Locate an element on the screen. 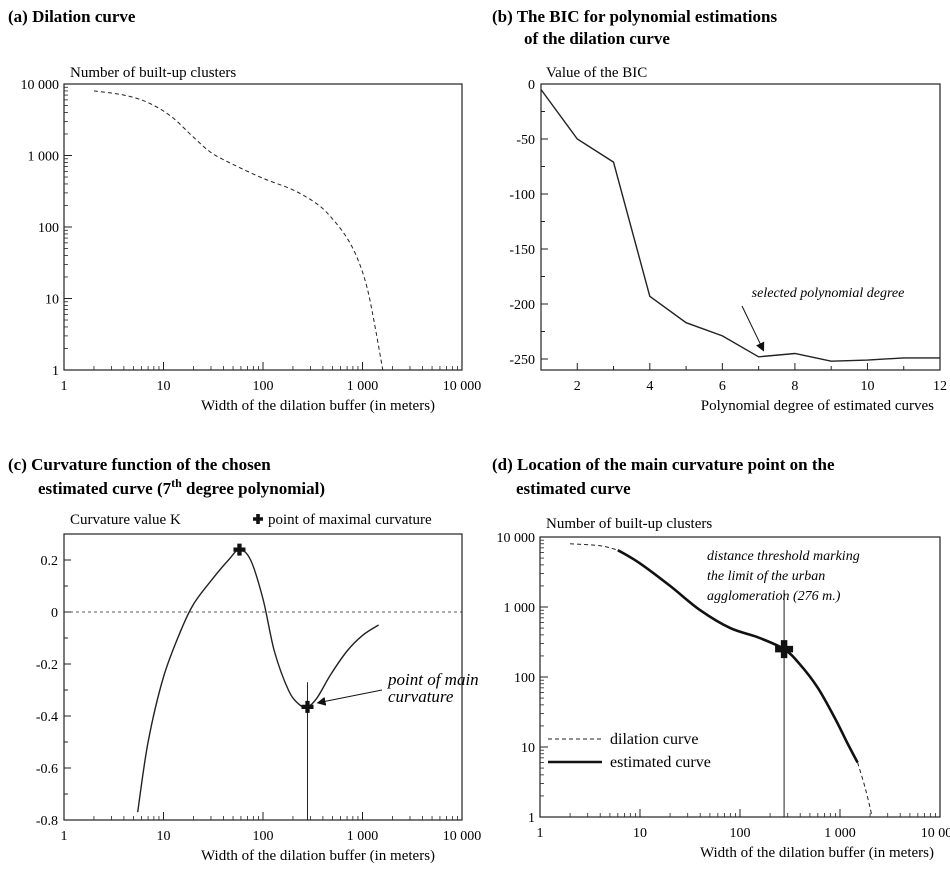  panel-c-xlabel: Width of the dilation buffer (in meters) is located at coordinates (318, 856).